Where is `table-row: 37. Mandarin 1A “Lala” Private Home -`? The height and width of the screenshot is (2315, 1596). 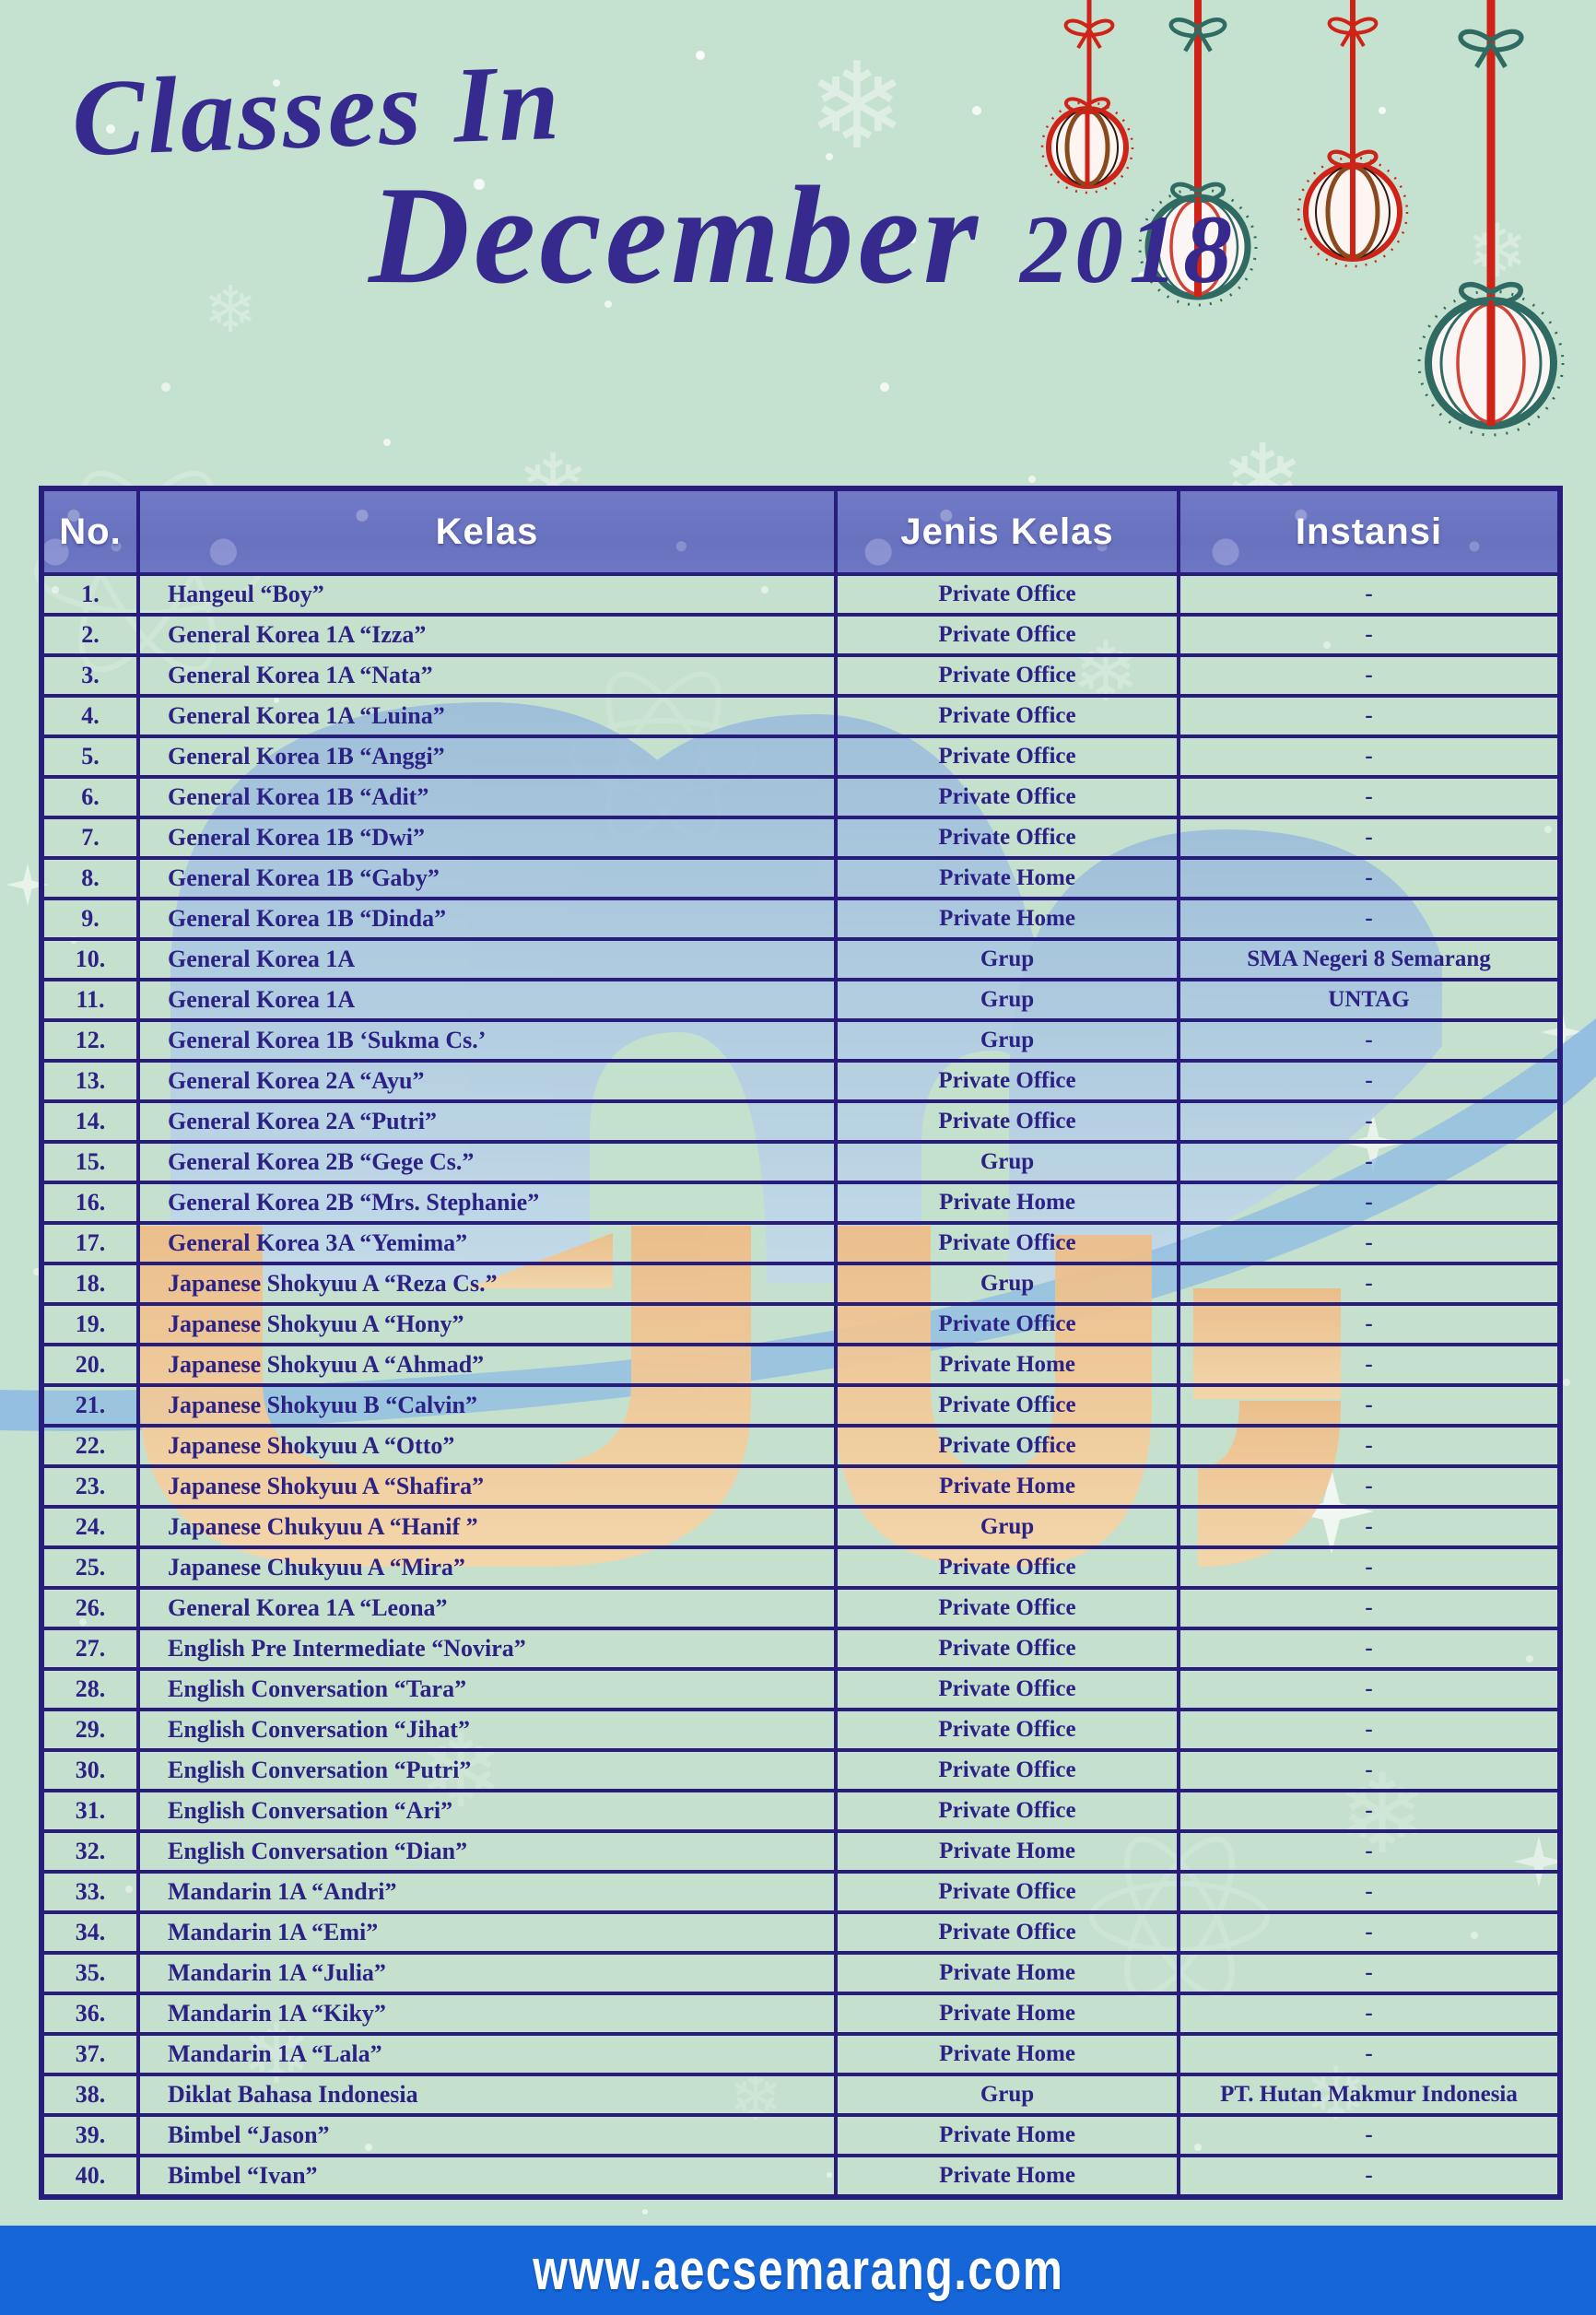
table-row: 37. Mandarin 1A “Lala” Private Home - is located at coordinates (801, 2054).